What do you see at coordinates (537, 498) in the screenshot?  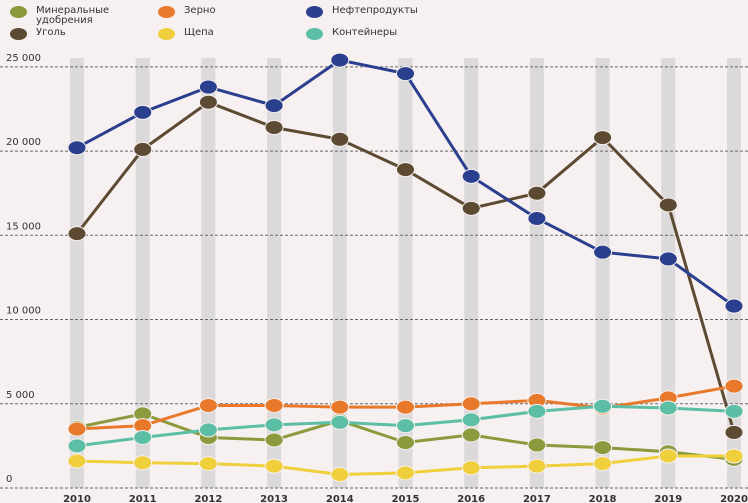 I see `x-tick-label: 2017` at bounding box center [537, 498].